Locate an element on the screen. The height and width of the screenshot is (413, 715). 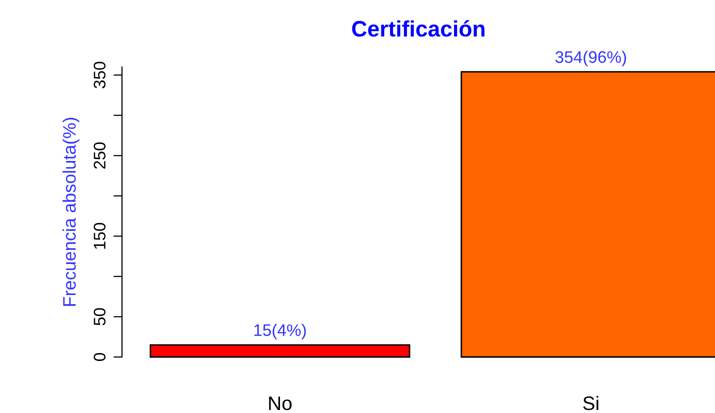
chart-title: Certificación is located at coordinates (418, 28).